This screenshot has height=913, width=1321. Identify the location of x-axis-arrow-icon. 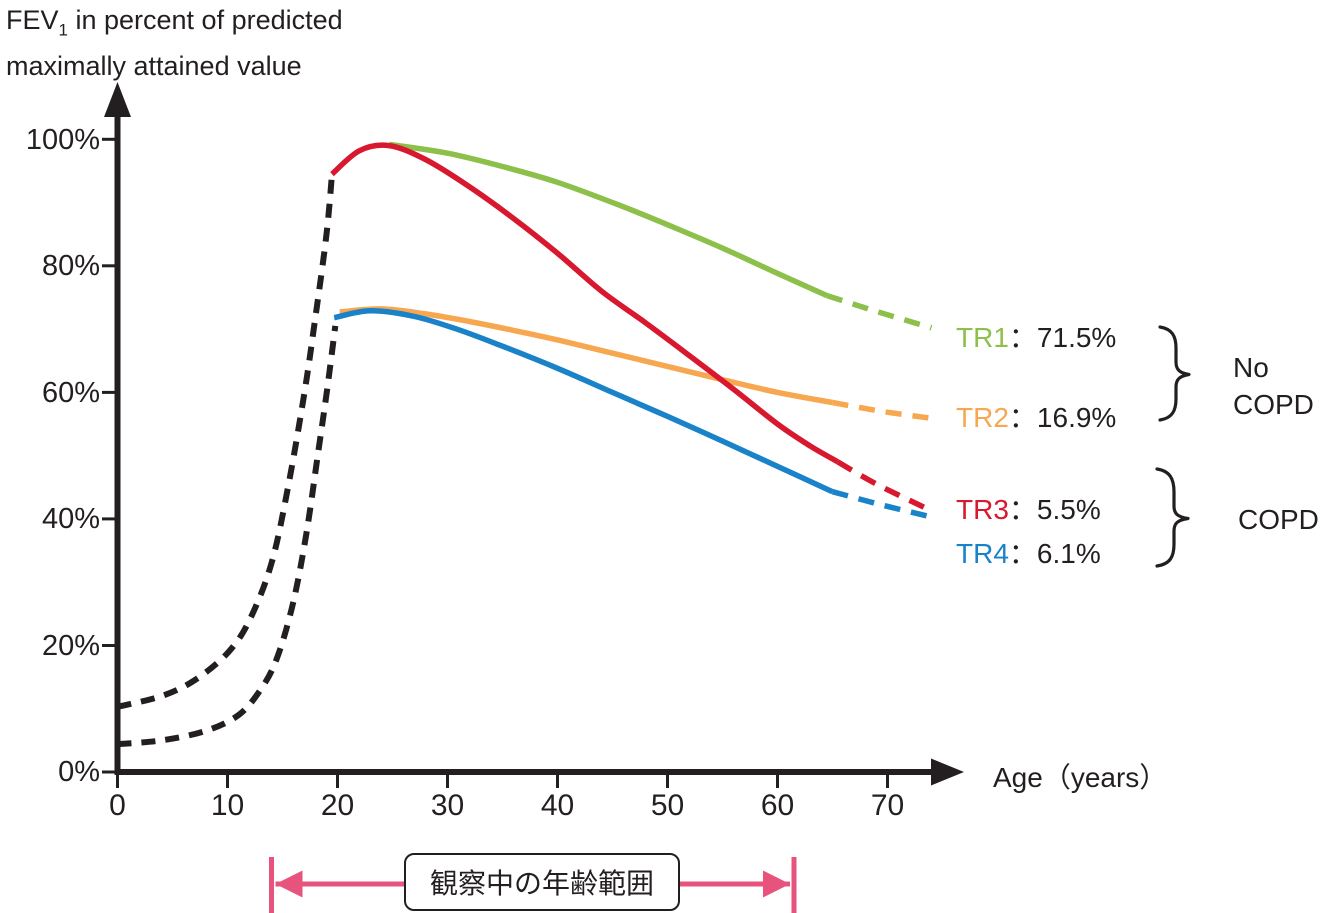
(947, 772).